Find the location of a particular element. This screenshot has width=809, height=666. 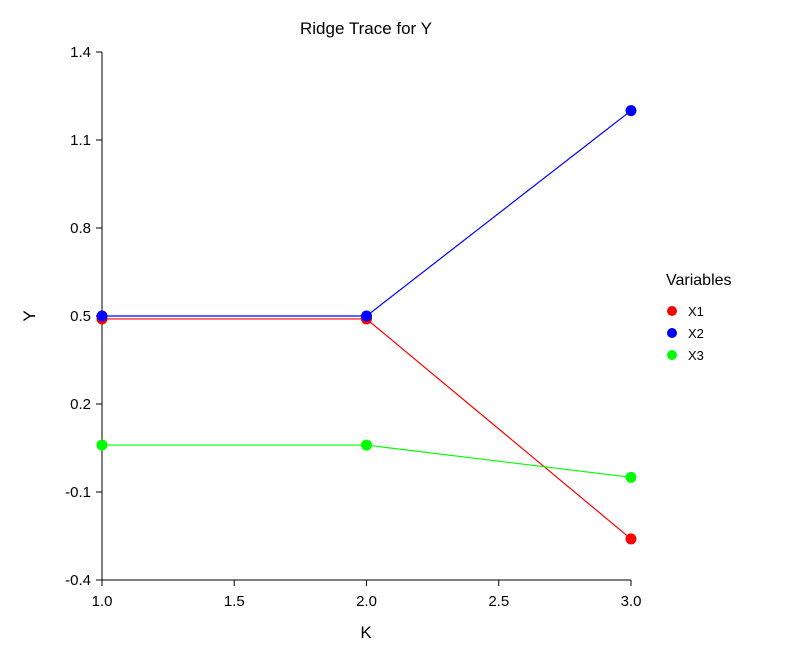

x-ticks: 1.0 1.5 2.0 2.5 3.0 is located at coordinates (367, 595).